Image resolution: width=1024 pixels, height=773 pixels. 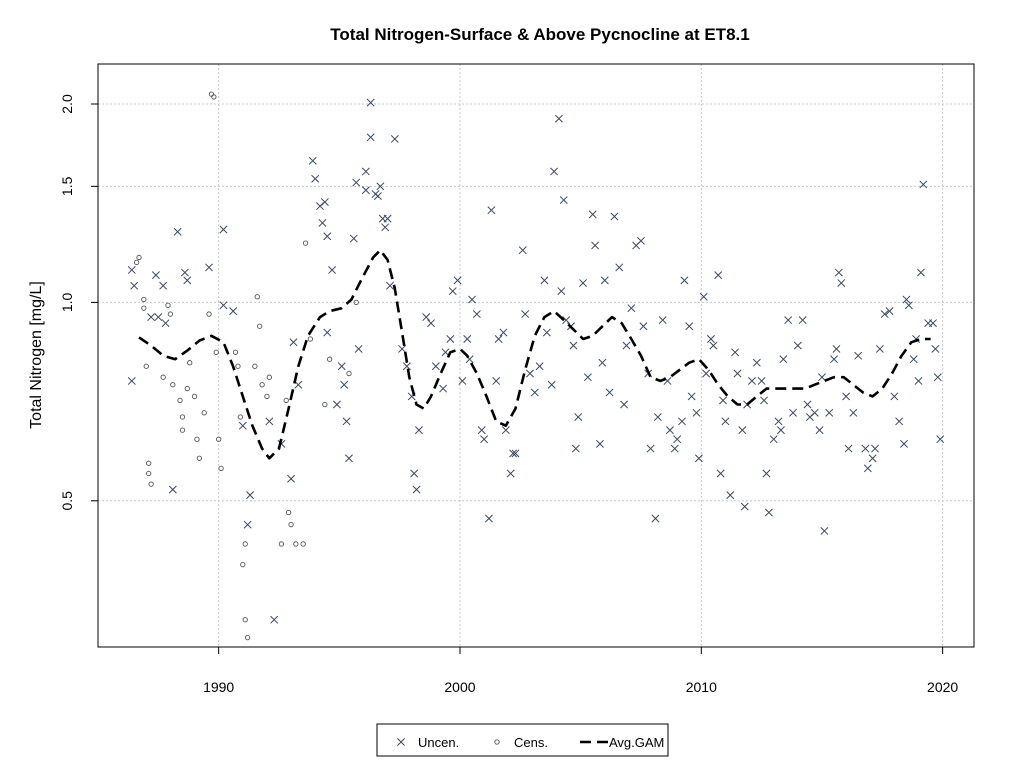 What do you see at coordinates (459, 687) in the screenshot?
I see `x-tick-label: 2000` at bounding box center [459, 687].